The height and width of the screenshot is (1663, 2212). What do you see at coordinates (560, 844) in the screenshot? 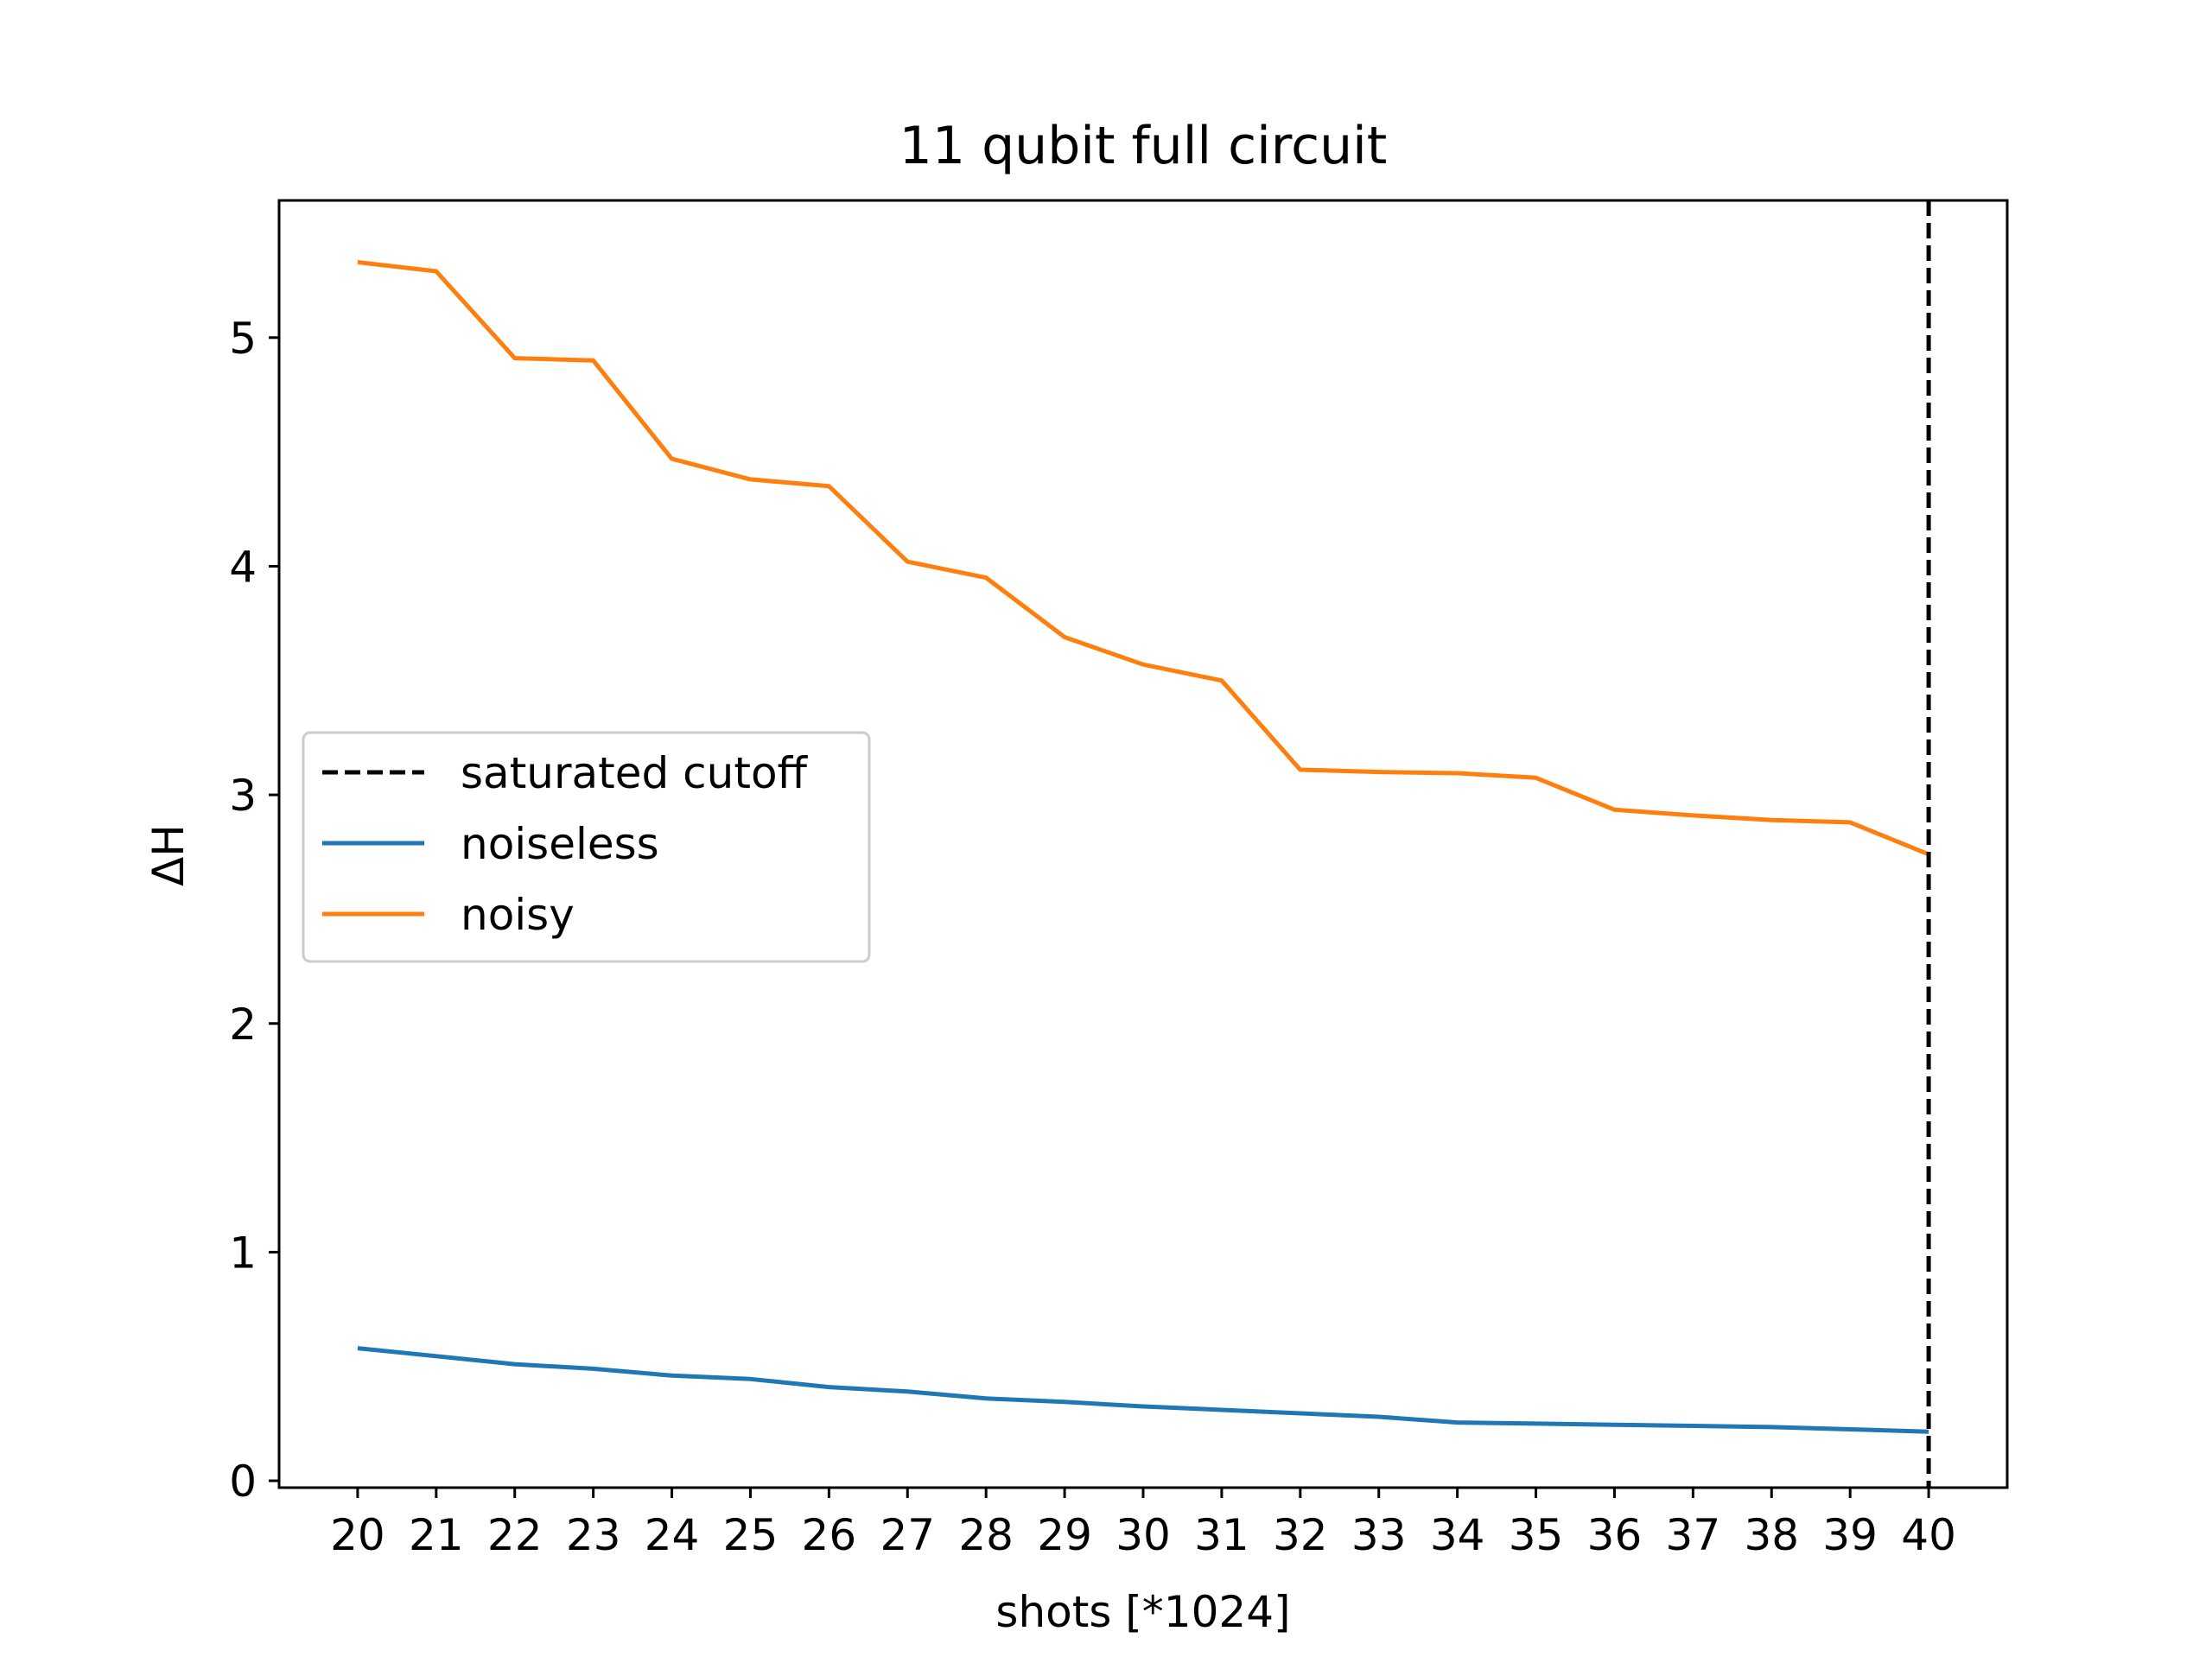
I see `legend-label: noiseless` at bounding box center [560, 844].